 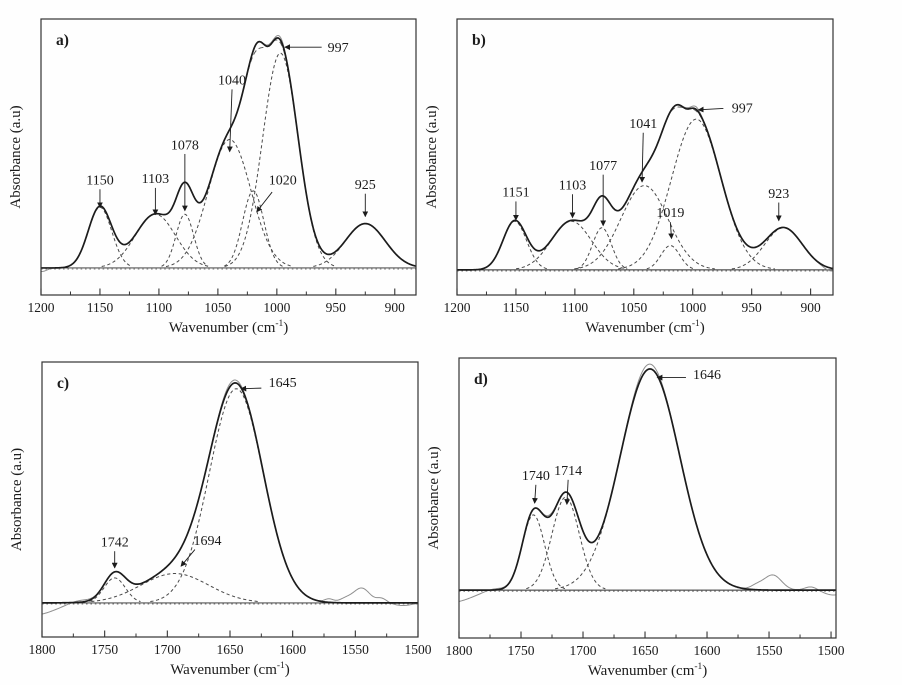 I want to click on panel-b-tick-label-1100: 1100, so click(x=575, y=307).